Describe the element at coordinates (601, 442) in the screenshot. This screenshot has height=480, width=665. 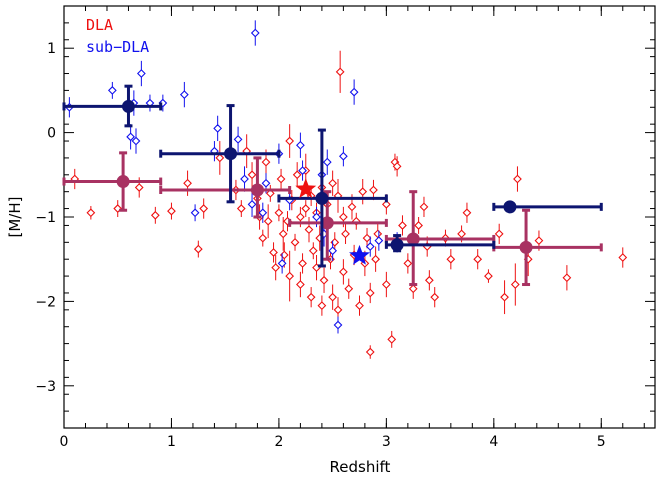
I see `x-tick-label: 5` at that location.